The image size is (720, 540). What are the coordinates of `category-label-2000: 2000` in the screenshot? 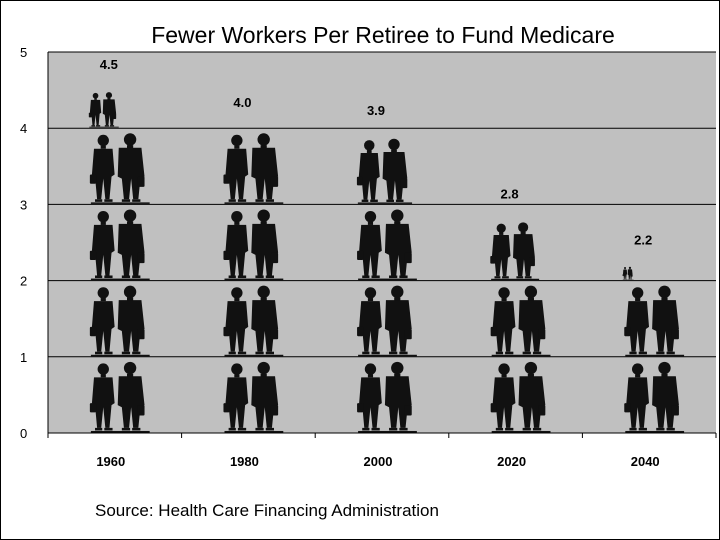 It's located at (378, 461).